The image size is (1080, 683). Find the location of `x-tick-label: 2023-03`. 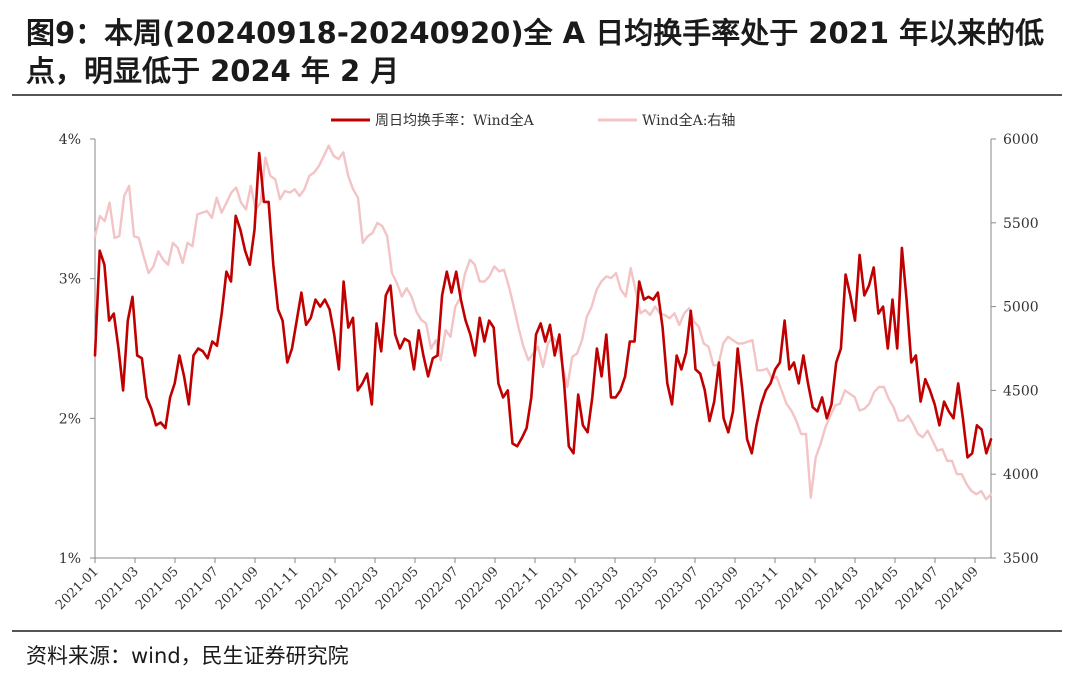

x-tick-label: 2023-03 is located at coordinates (597, 588).